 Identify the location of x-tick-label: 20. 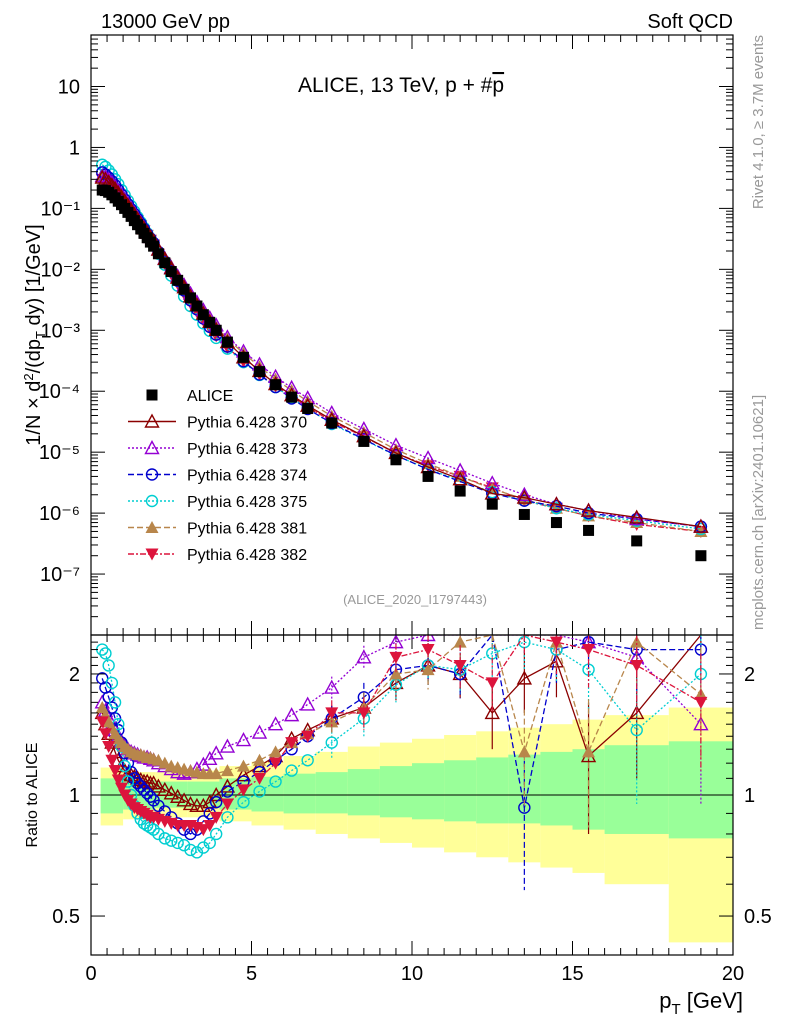
(733, 974).